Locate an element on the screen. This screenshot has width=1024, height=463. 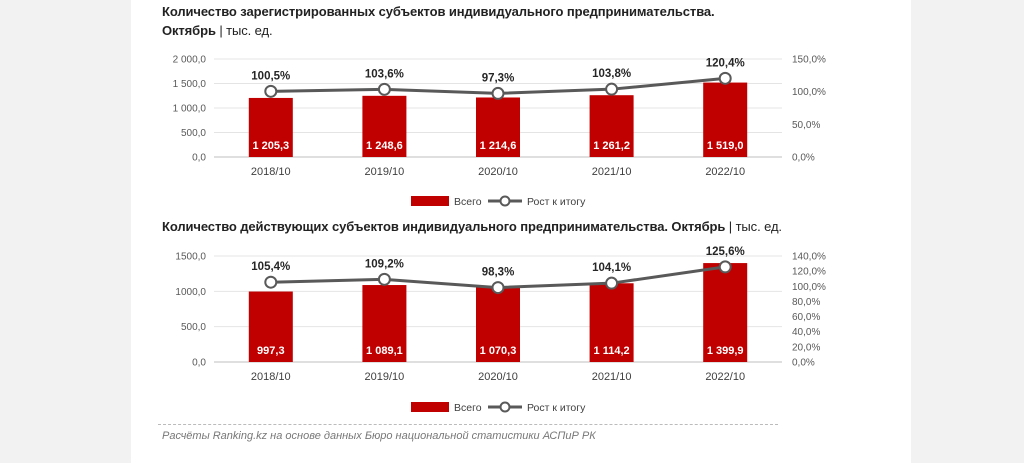
chart2-y-right-tick: 80,0% is located at coordinates (806, 302).